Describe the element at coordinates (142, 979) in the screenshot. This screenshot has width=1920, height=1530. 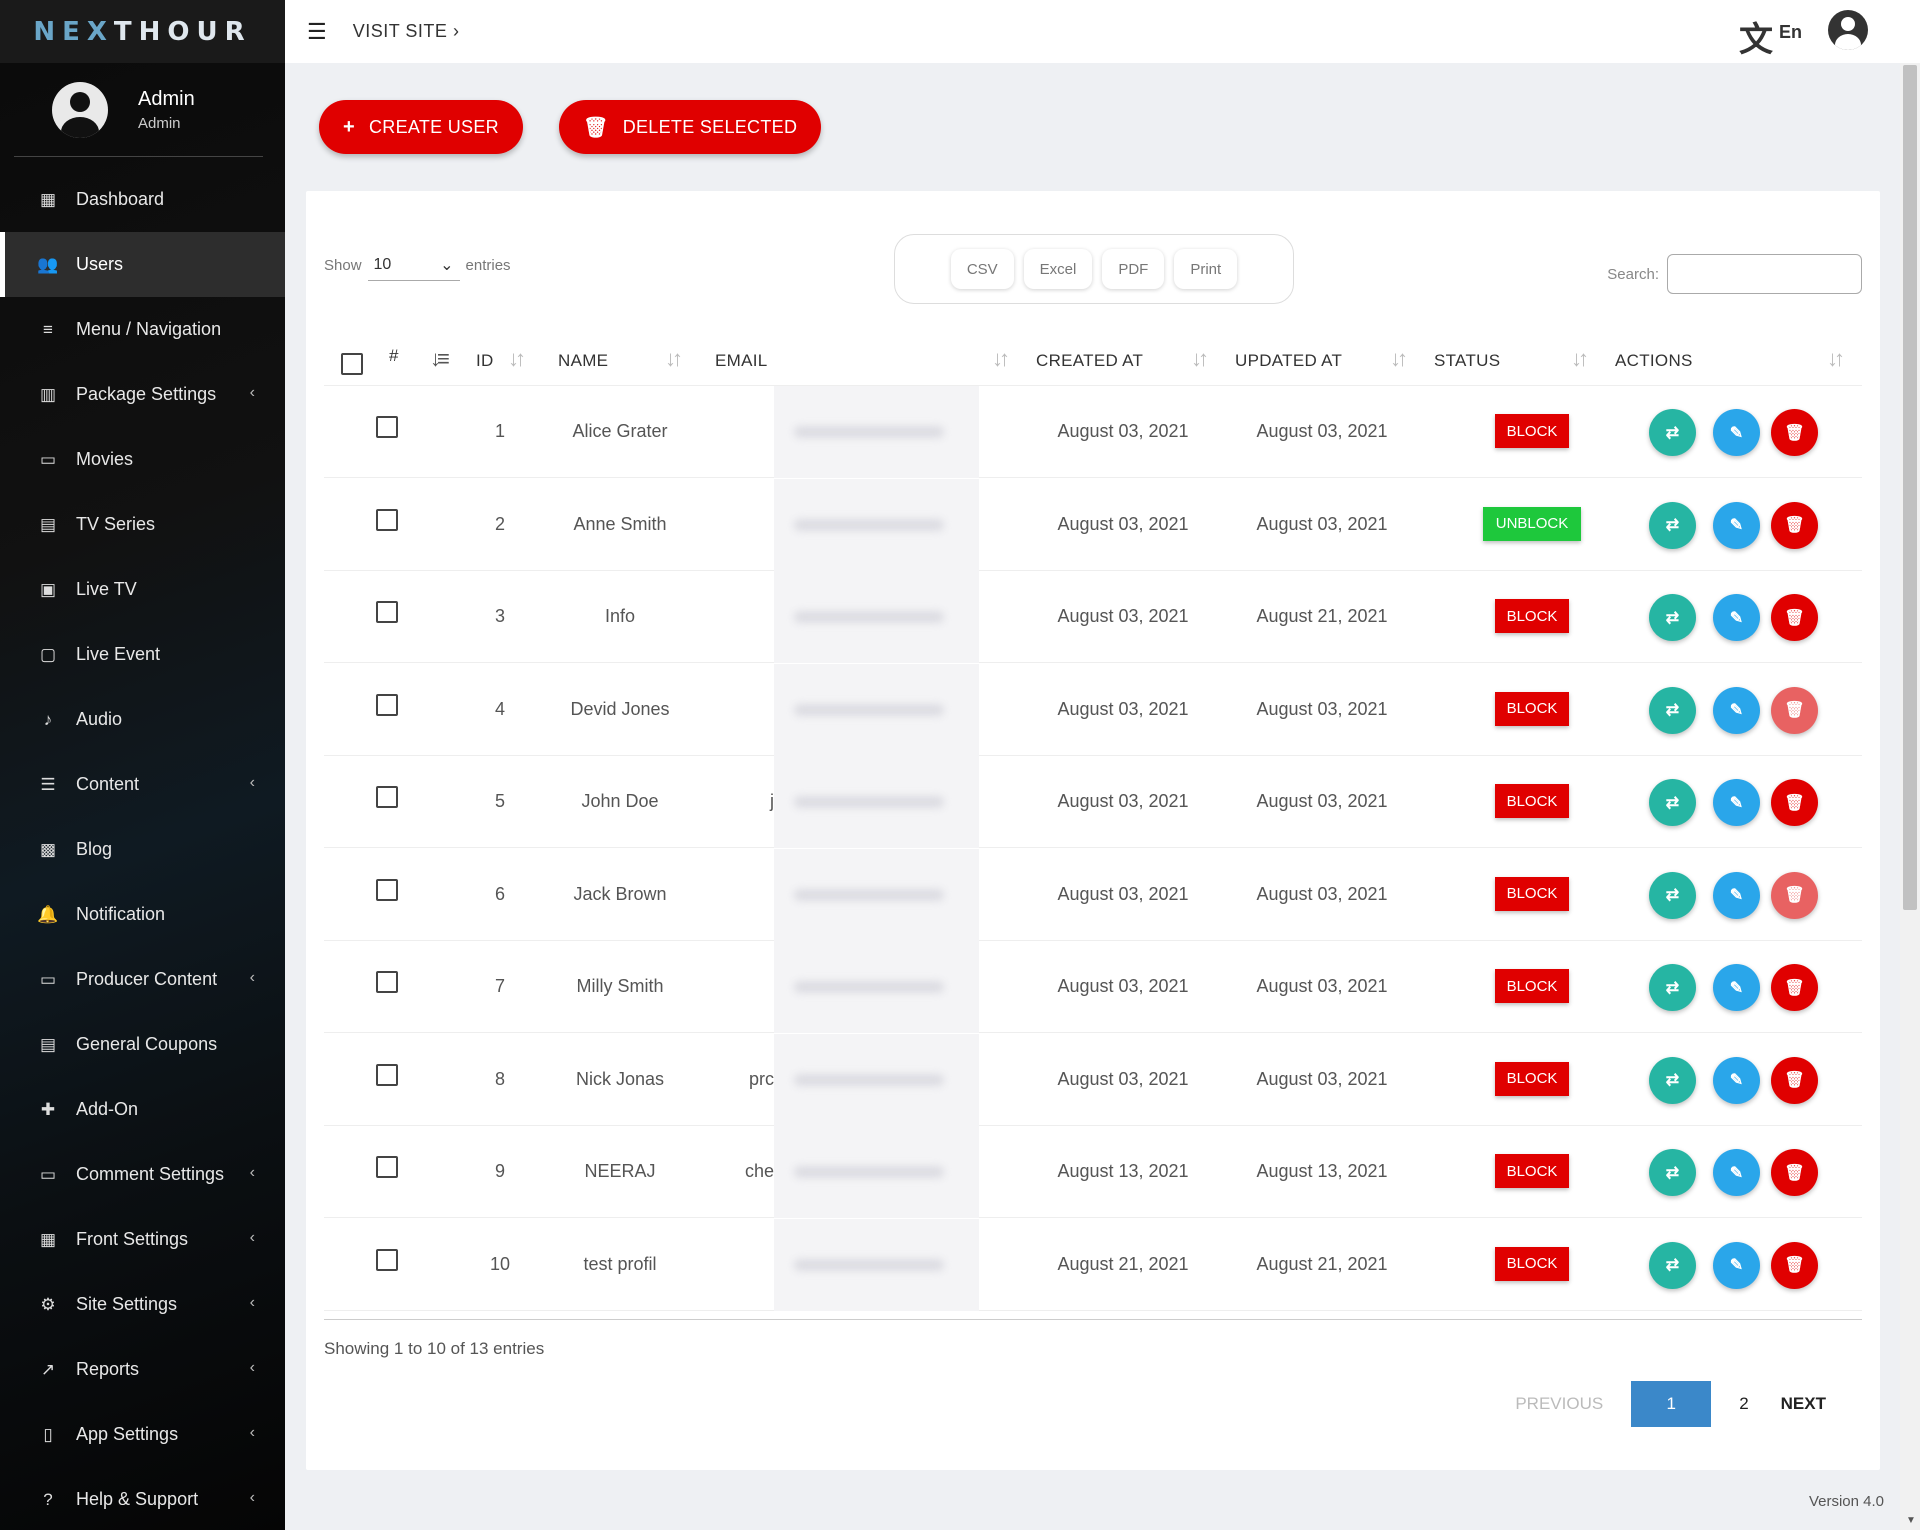
I see `sidebar-item-producer-content: ▭ Producer Content ‹` at that location.